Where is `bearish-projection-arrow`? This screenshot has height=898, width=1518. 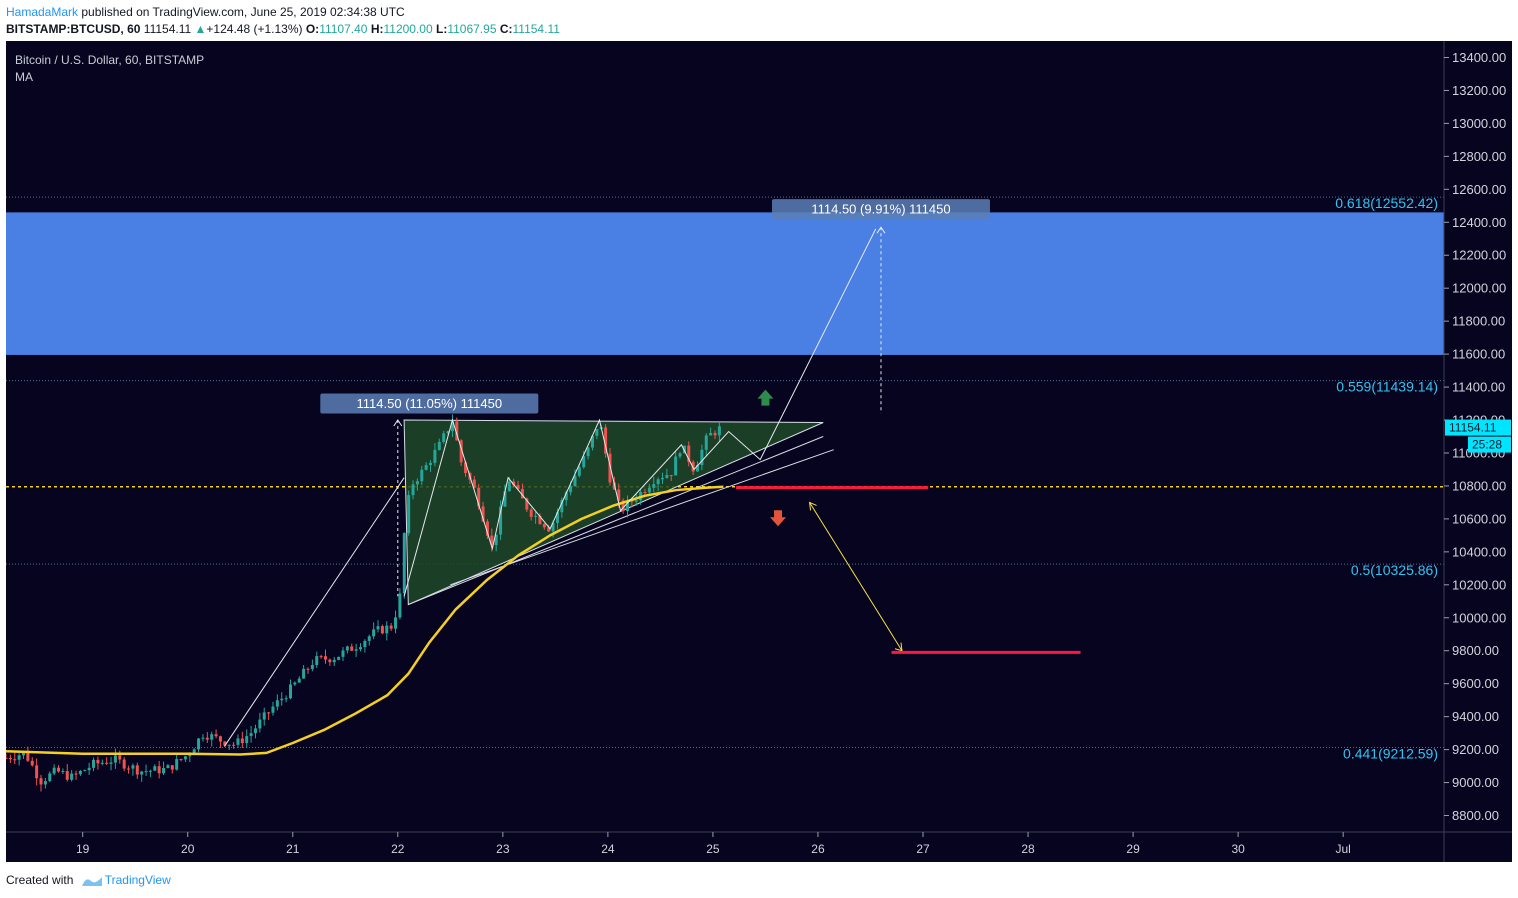
bearish-projection-arrow is located at coordinates (856, 576).